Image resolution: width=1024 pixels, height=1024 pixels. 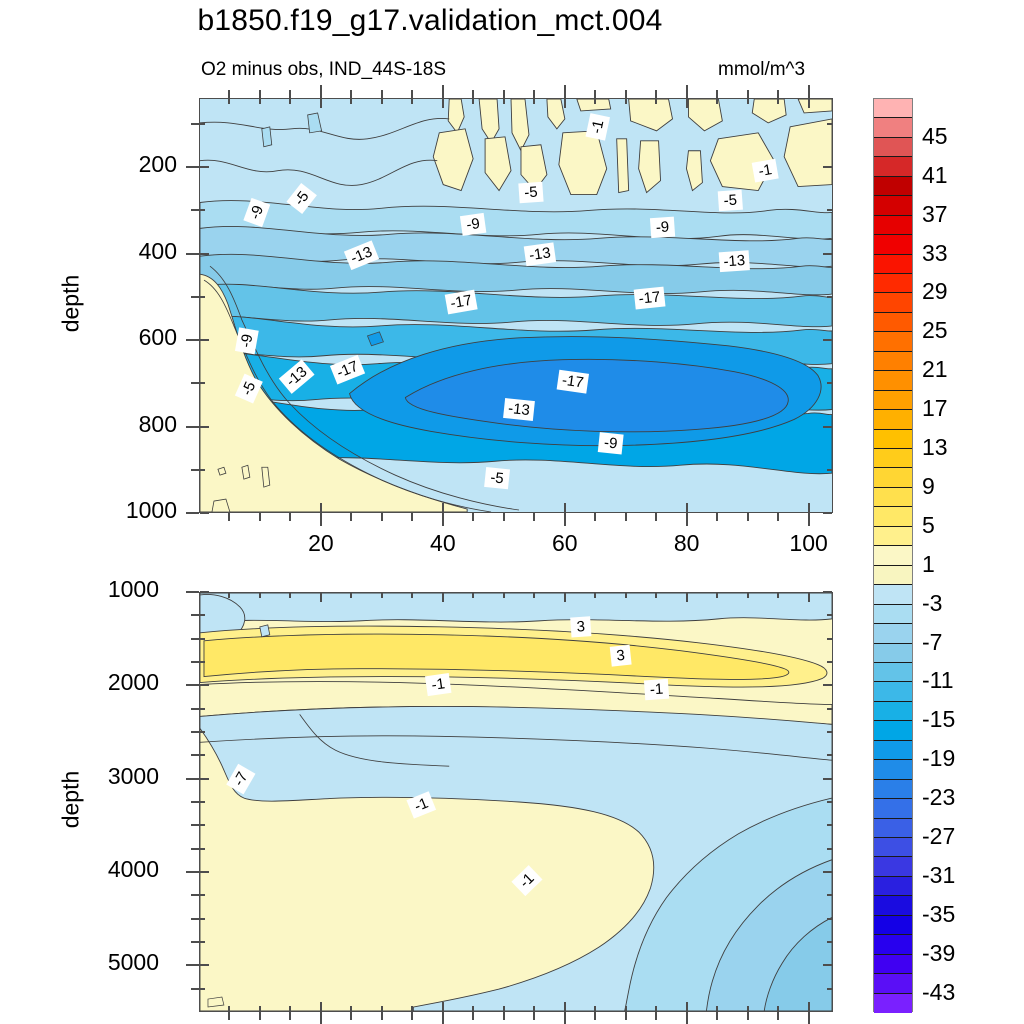 I want to click on svg-text: -9, so click(x=473, y=224).